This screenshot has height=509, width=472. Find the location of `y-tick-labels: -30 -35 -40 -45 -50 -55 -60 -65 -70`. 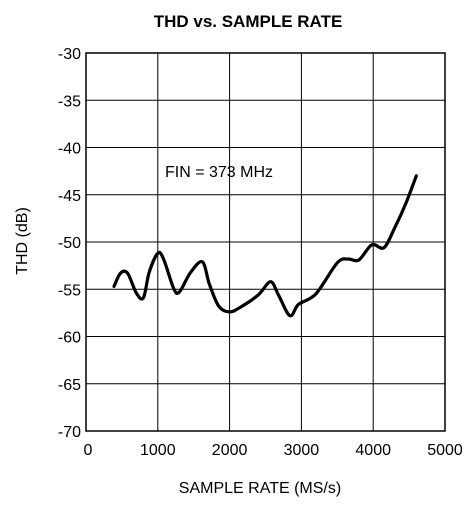

y-tick-labels: -30 -35 -40 -45 -50 -55 -60 -65 -70 is located at coordinates (69, 243).